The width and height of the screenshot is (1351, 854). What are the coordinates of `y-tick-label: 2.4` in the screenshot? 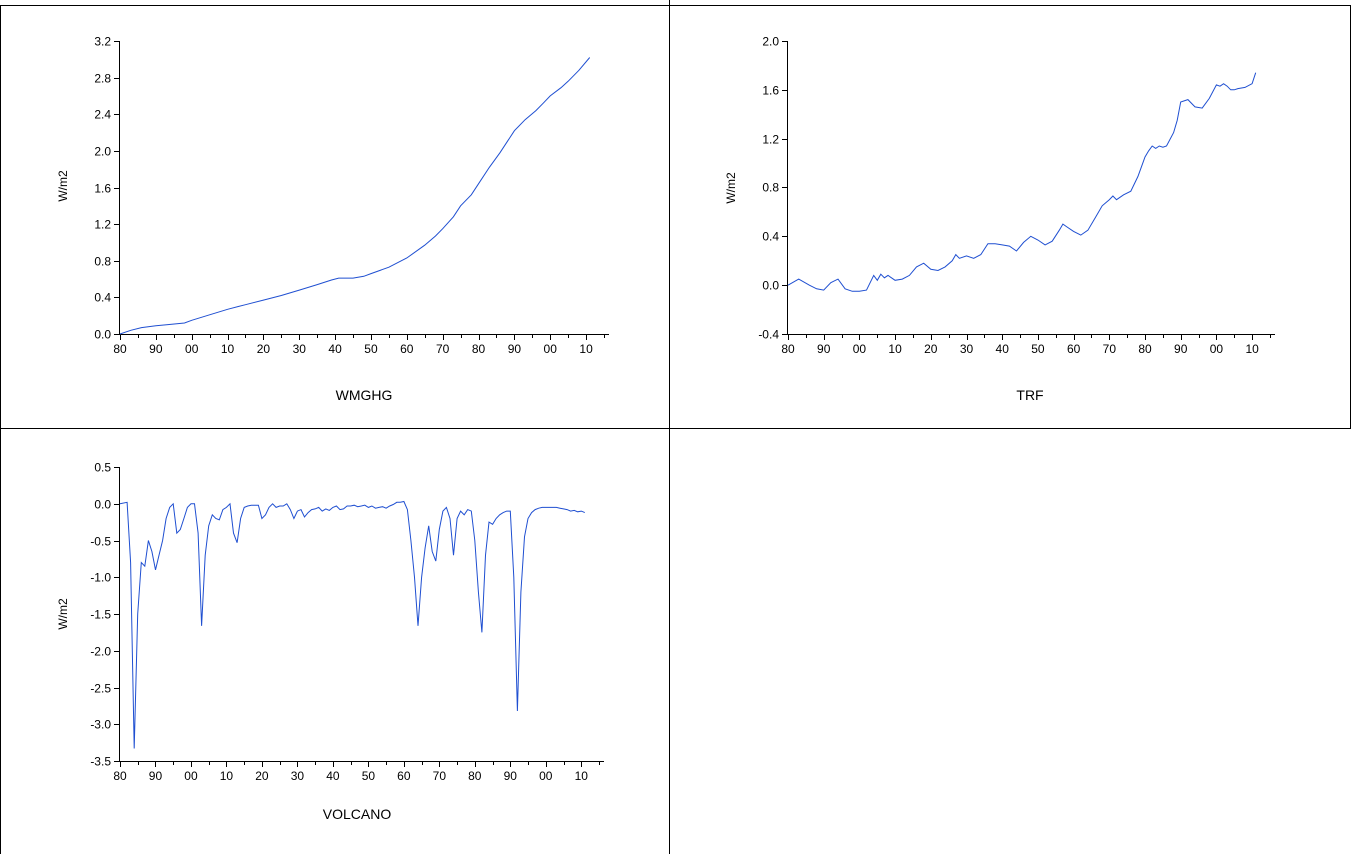 It's located at (102, 115).